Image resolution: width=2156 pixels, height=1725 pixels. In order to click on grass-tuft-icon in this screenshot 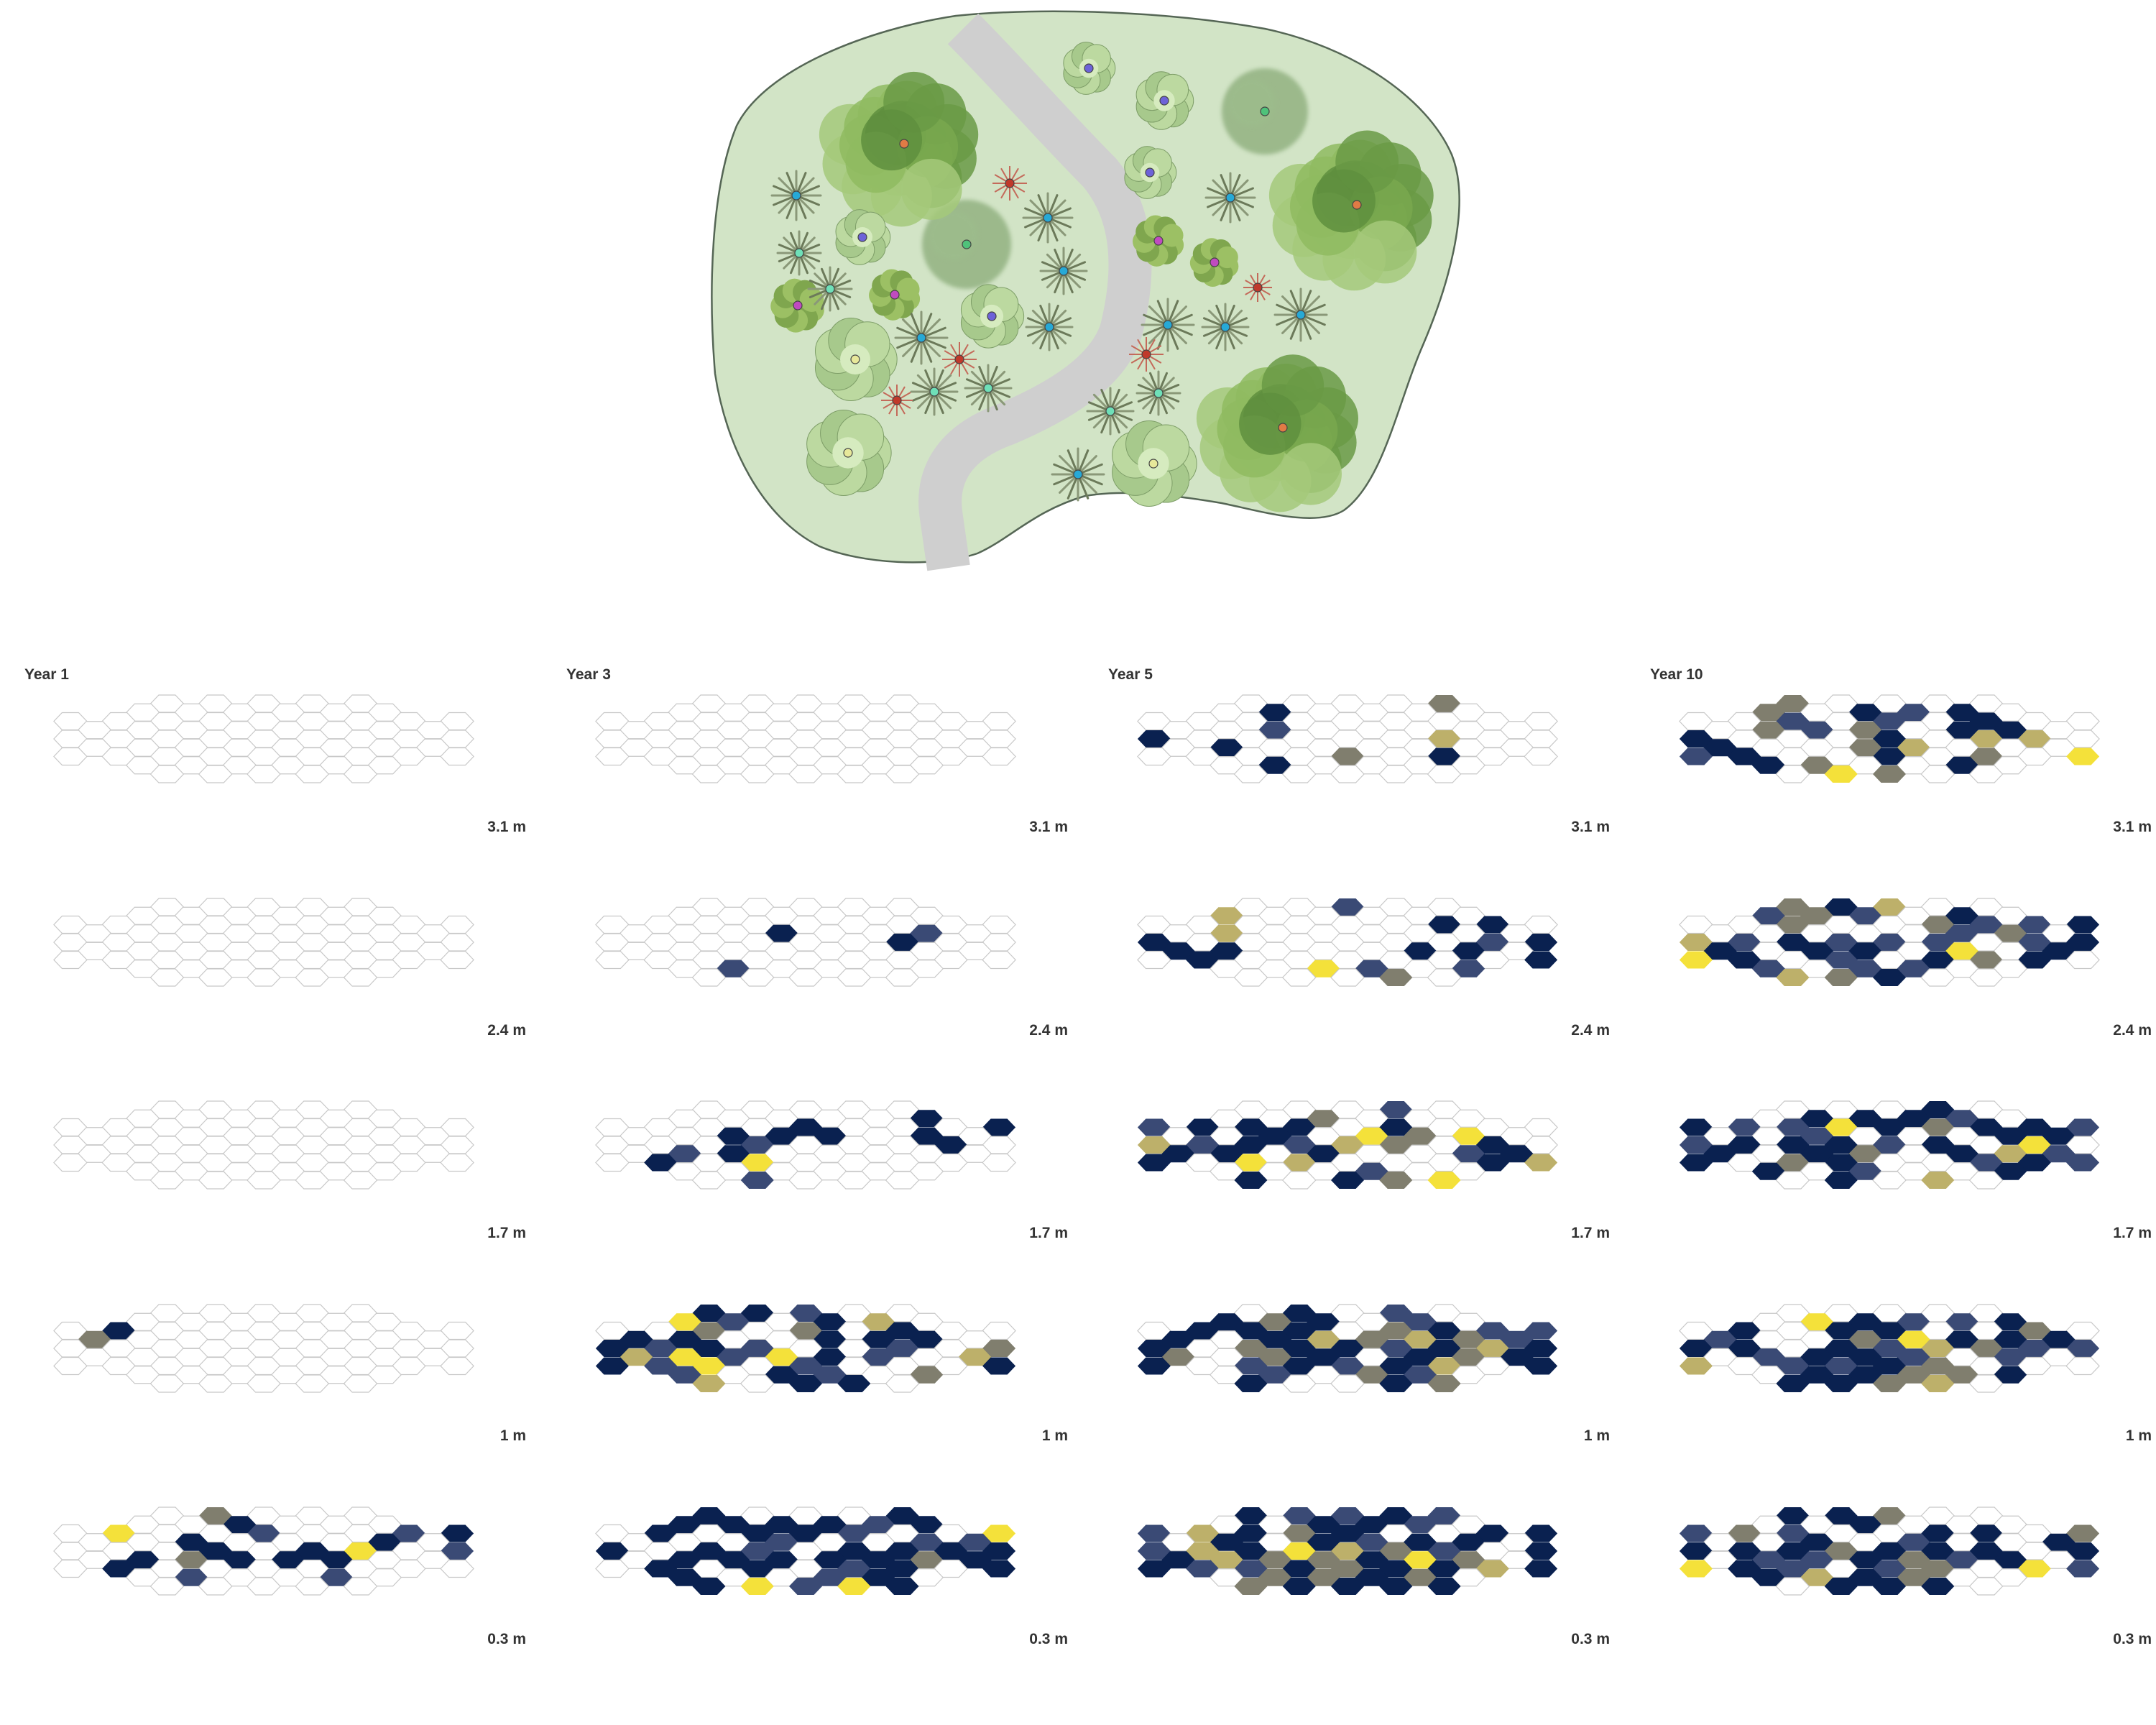, I will do `click(1078, 474)`.